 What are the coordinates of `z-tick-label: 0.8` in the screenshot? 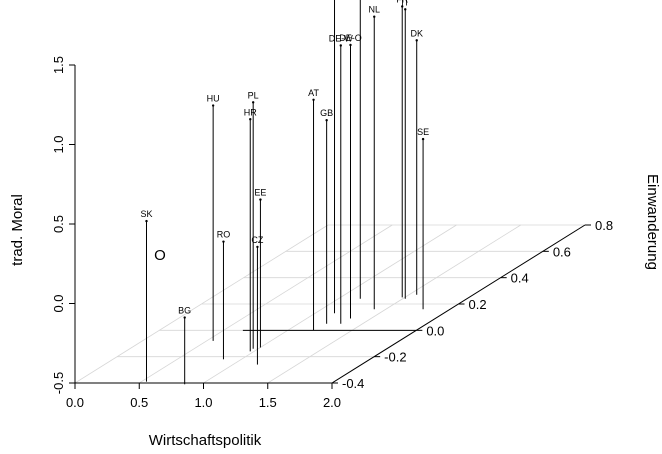 It's located at (604, 225).